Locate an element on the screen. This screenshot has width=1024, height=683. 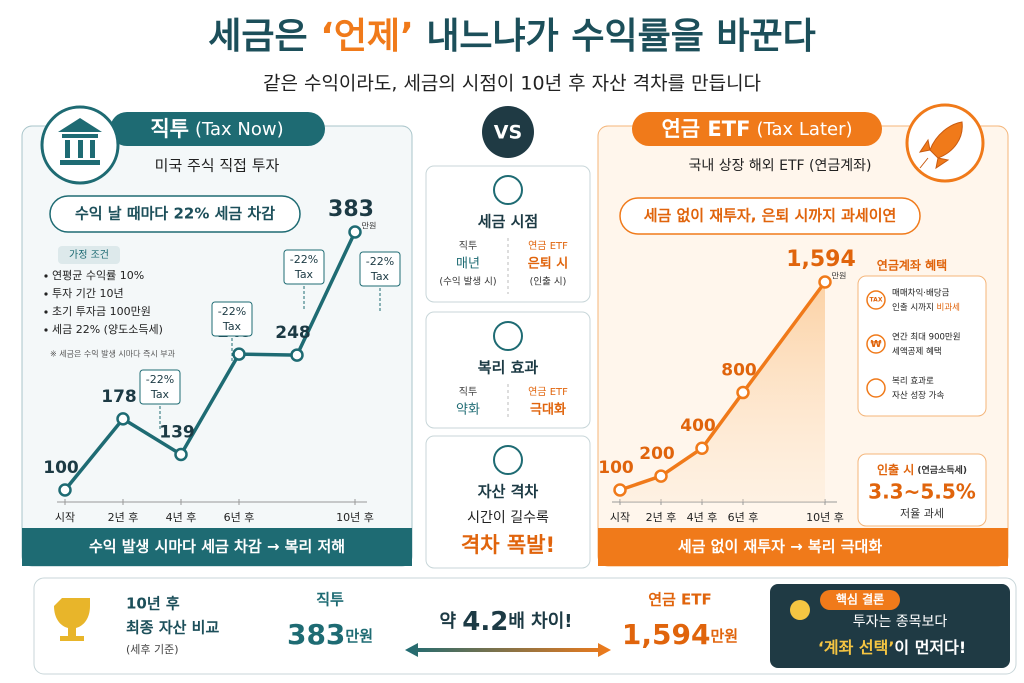
card-left-value: 약화 is located at coordinates (468, 410).